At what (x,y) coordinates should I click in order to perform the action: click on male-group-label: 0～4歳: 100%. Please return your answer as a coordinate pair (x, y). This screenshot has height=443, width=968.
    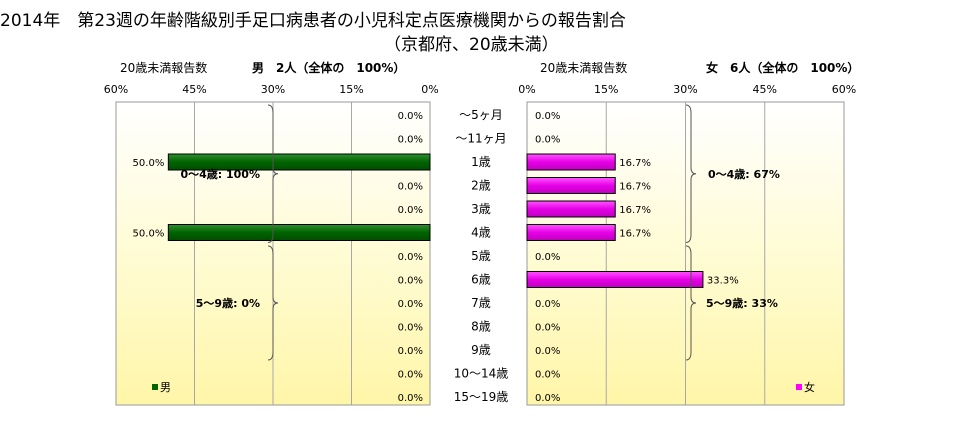
    Looking at the image, I should click on (220, 174).